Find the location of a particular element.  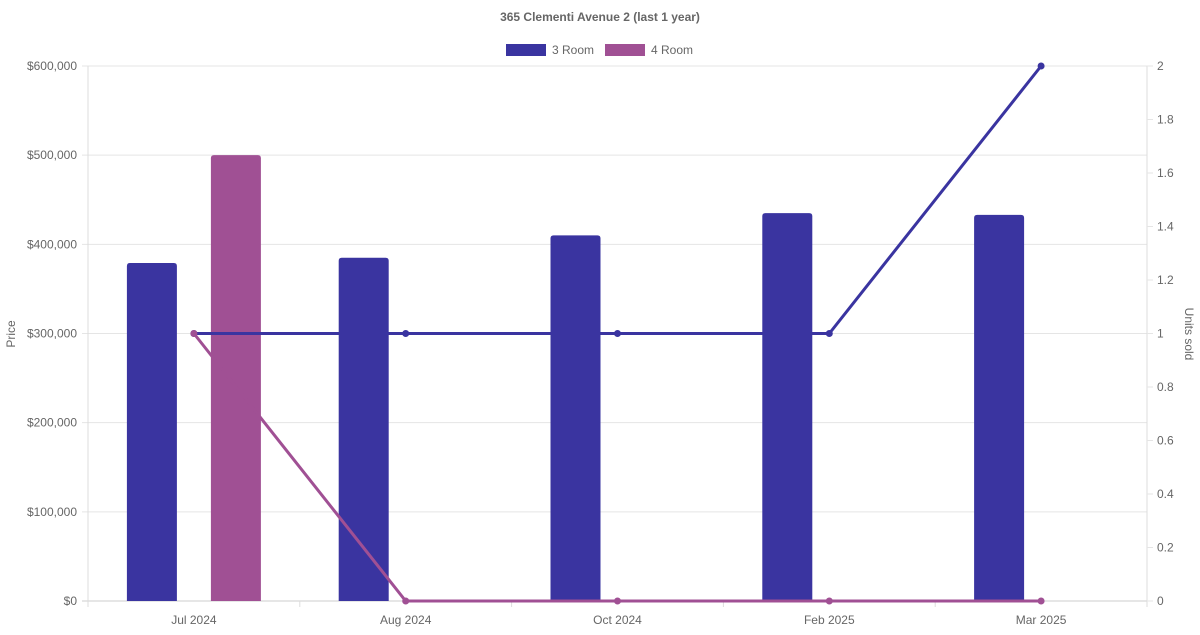

x-tick-label: Oct 2024 is located at coordinates (617, 620).